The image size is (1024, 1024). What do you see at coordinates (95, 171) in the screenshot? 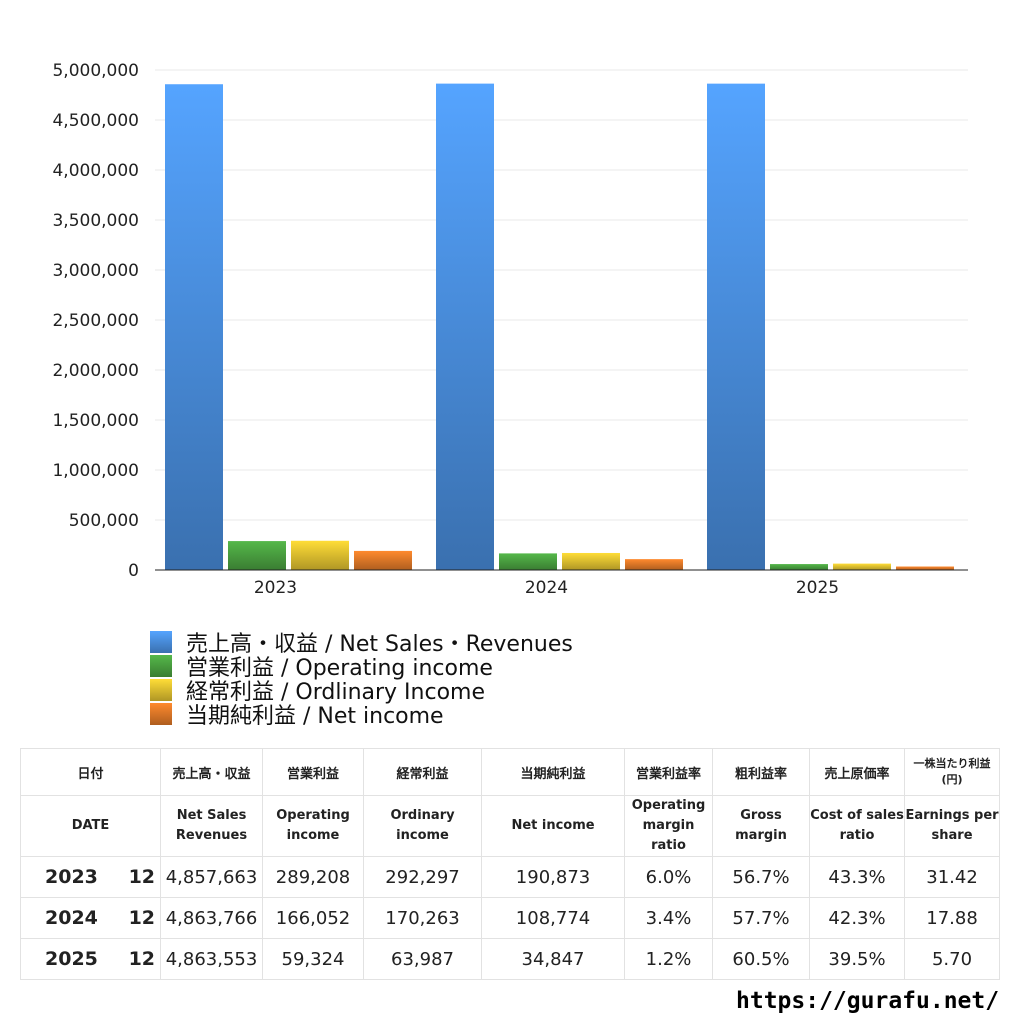
I see `y-tick-label: 4,000,000` at bounding box center [95, 171].